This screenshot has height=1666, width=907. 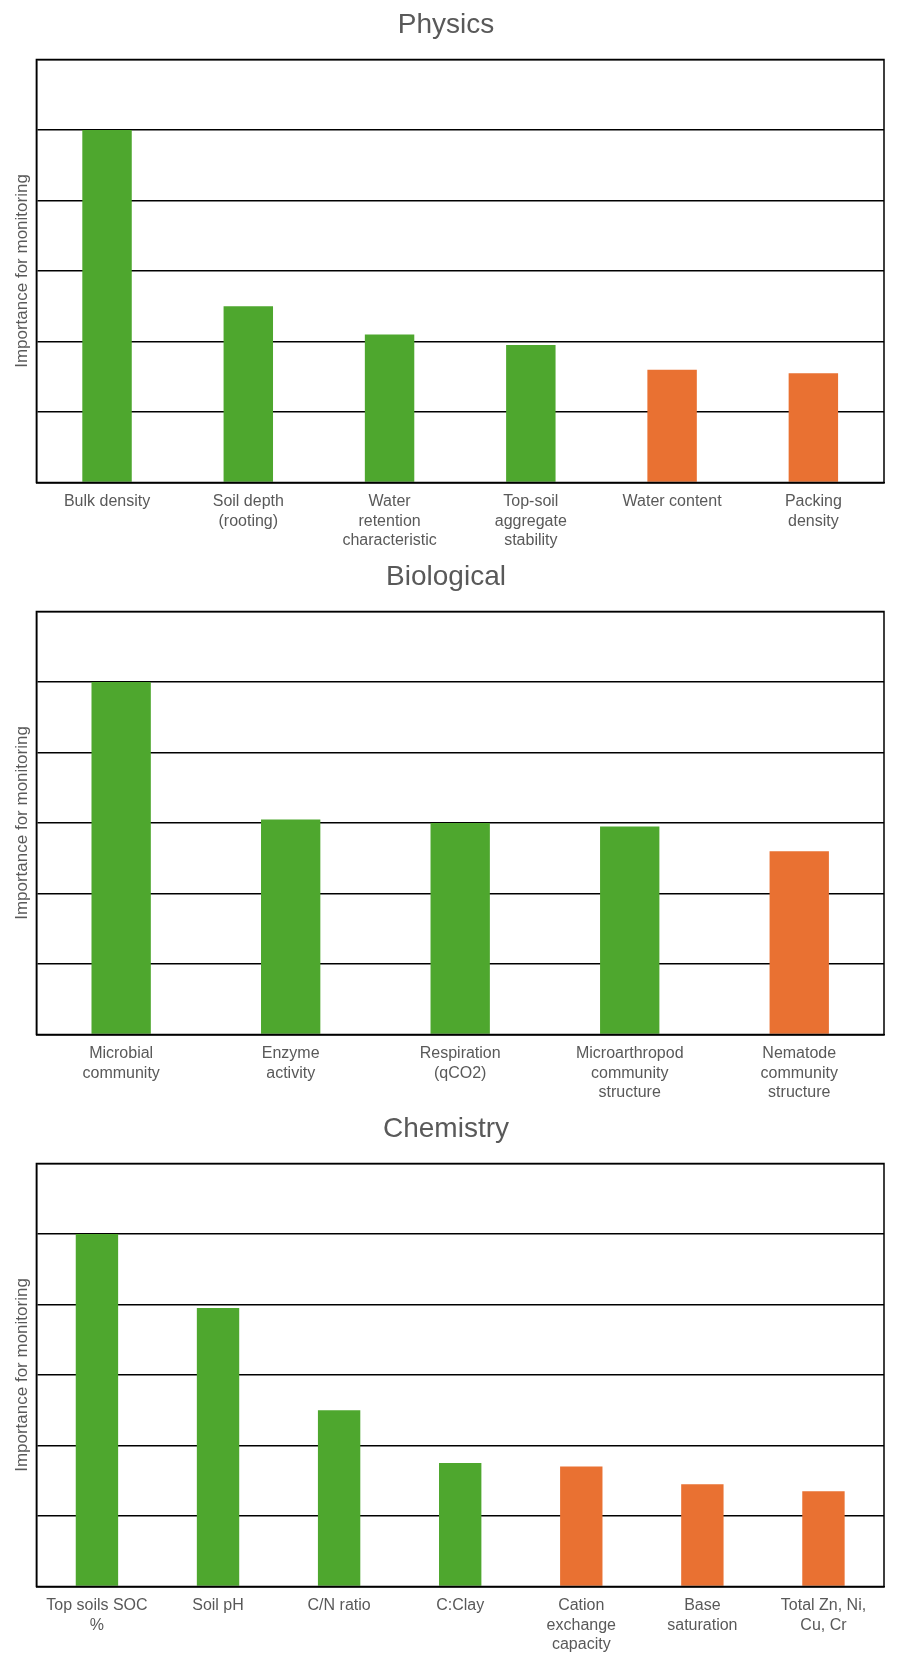 I want to click on x-tick-label: Water content, so click(x=672, y=501).